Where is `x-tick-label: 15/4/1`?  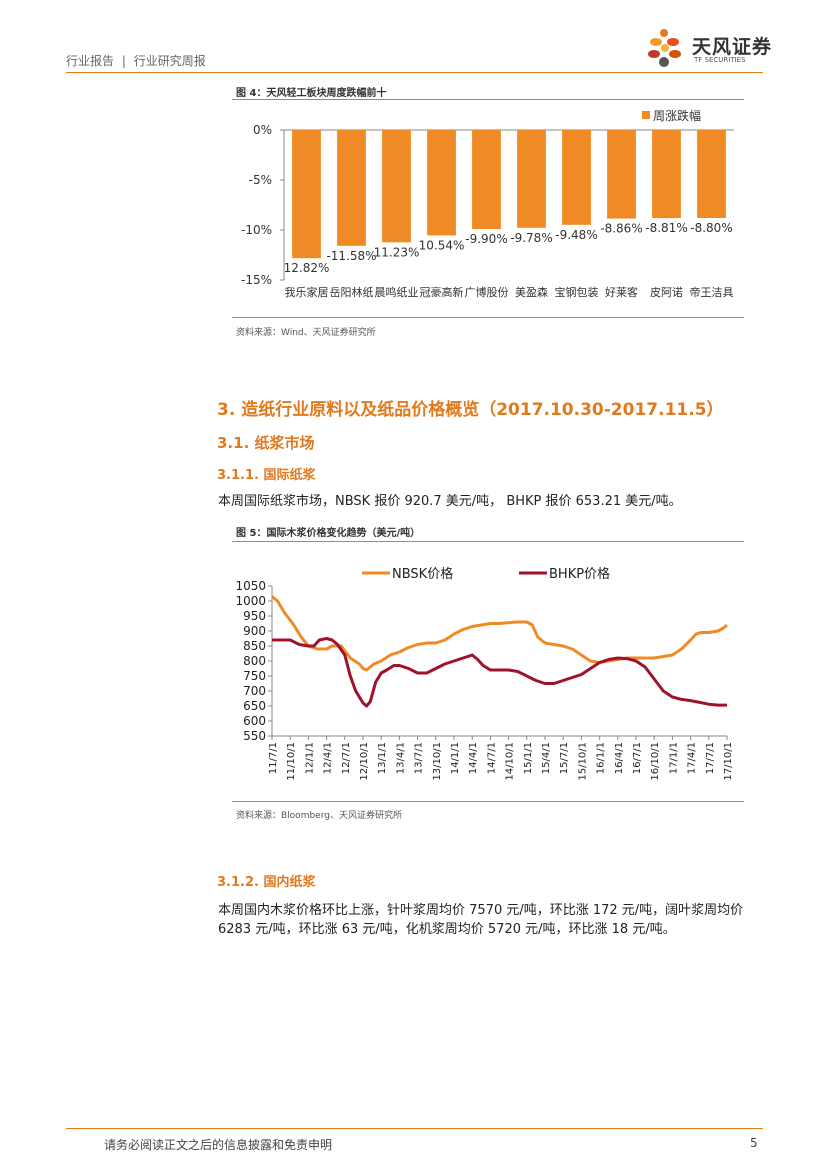 x-tick-label: 15/4/1 is located at coordinates (546, 758).